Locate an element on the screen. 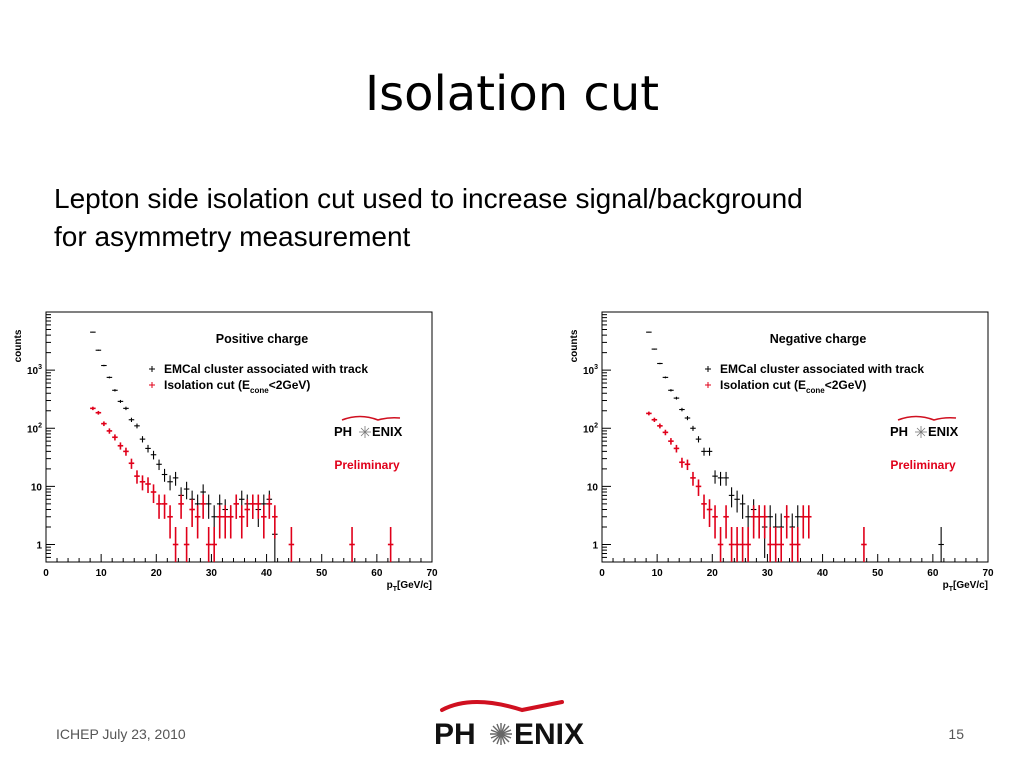 The image size is (1024, 768). x-tick-label: 10 is located at coordinates (102, 573).